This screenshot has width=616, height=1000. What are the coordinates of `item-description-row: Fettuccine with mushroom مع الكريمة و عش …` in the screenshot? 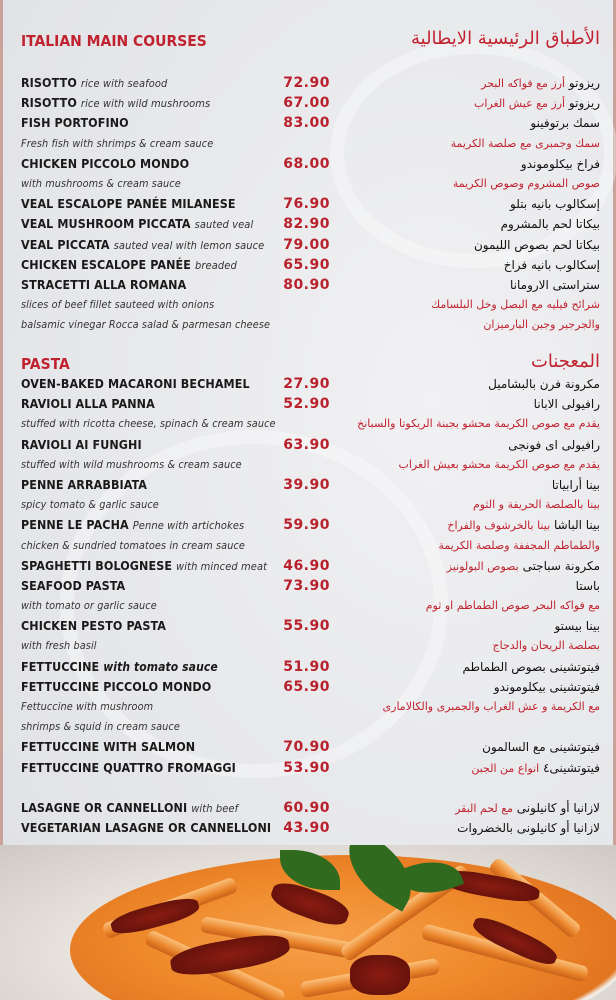 It's located at (310, 707).